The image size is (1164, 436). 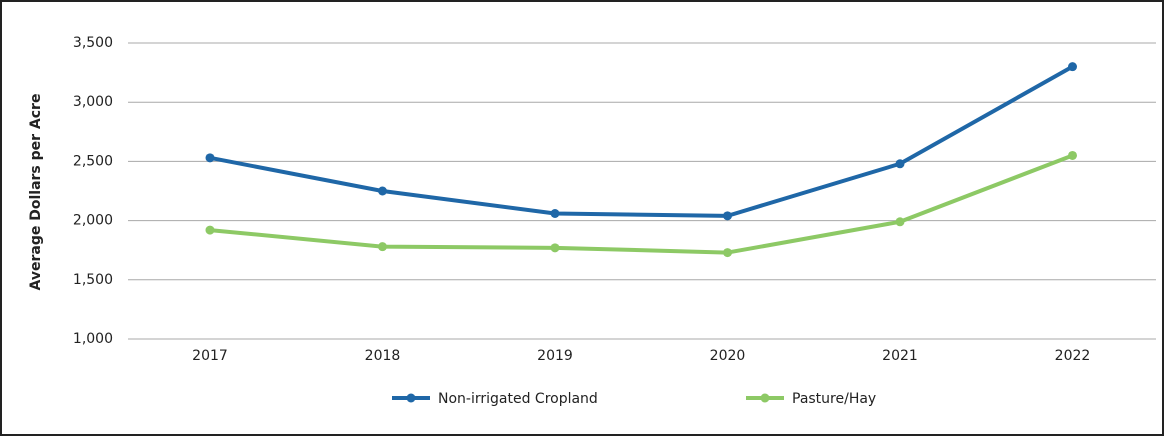 What do you see at coordinates (210, 356) in the screenshot?
I see `x-tick-label: 2017` at bounding box center [210, 356].